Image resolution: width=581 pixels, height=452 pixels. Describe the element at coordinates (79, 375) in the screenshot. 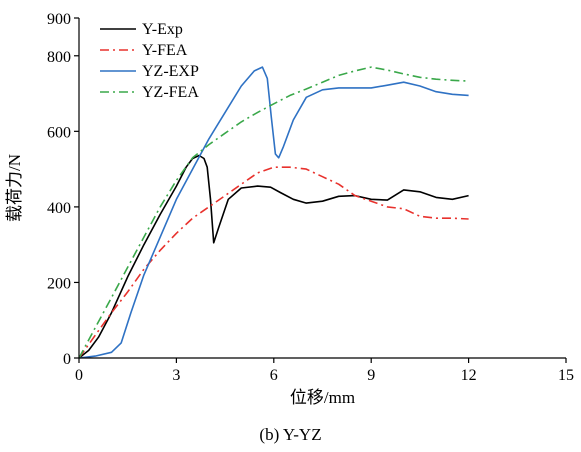

I see `x-tick-label: 0` at that location.